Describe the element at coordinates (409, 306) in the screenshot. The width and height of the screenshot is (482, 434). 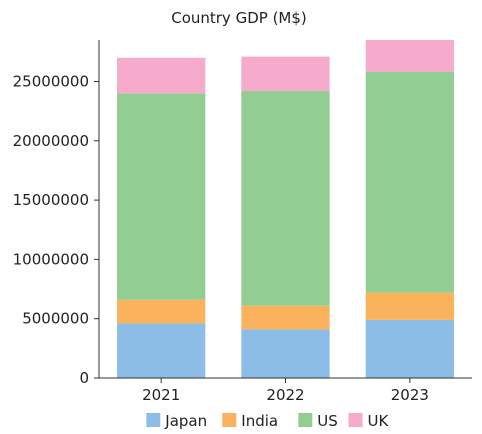
I see `bar-india-2023` at that location.